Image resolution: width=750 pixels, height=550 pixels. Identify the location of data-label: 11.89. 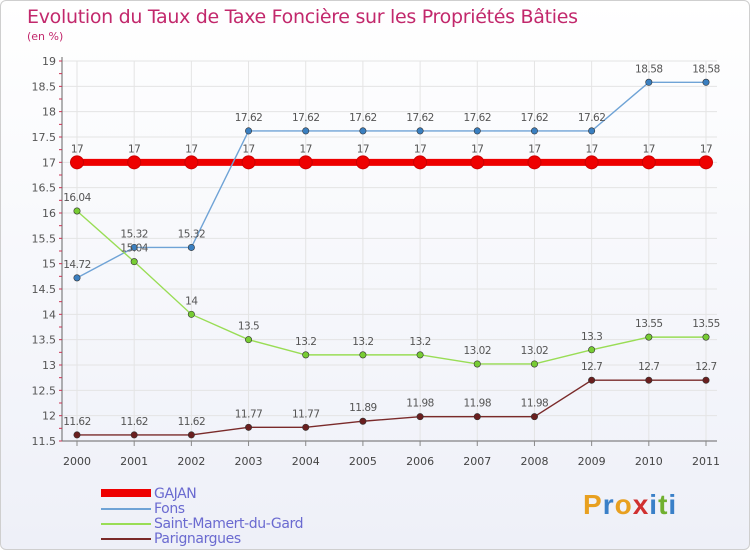
(363, 408).